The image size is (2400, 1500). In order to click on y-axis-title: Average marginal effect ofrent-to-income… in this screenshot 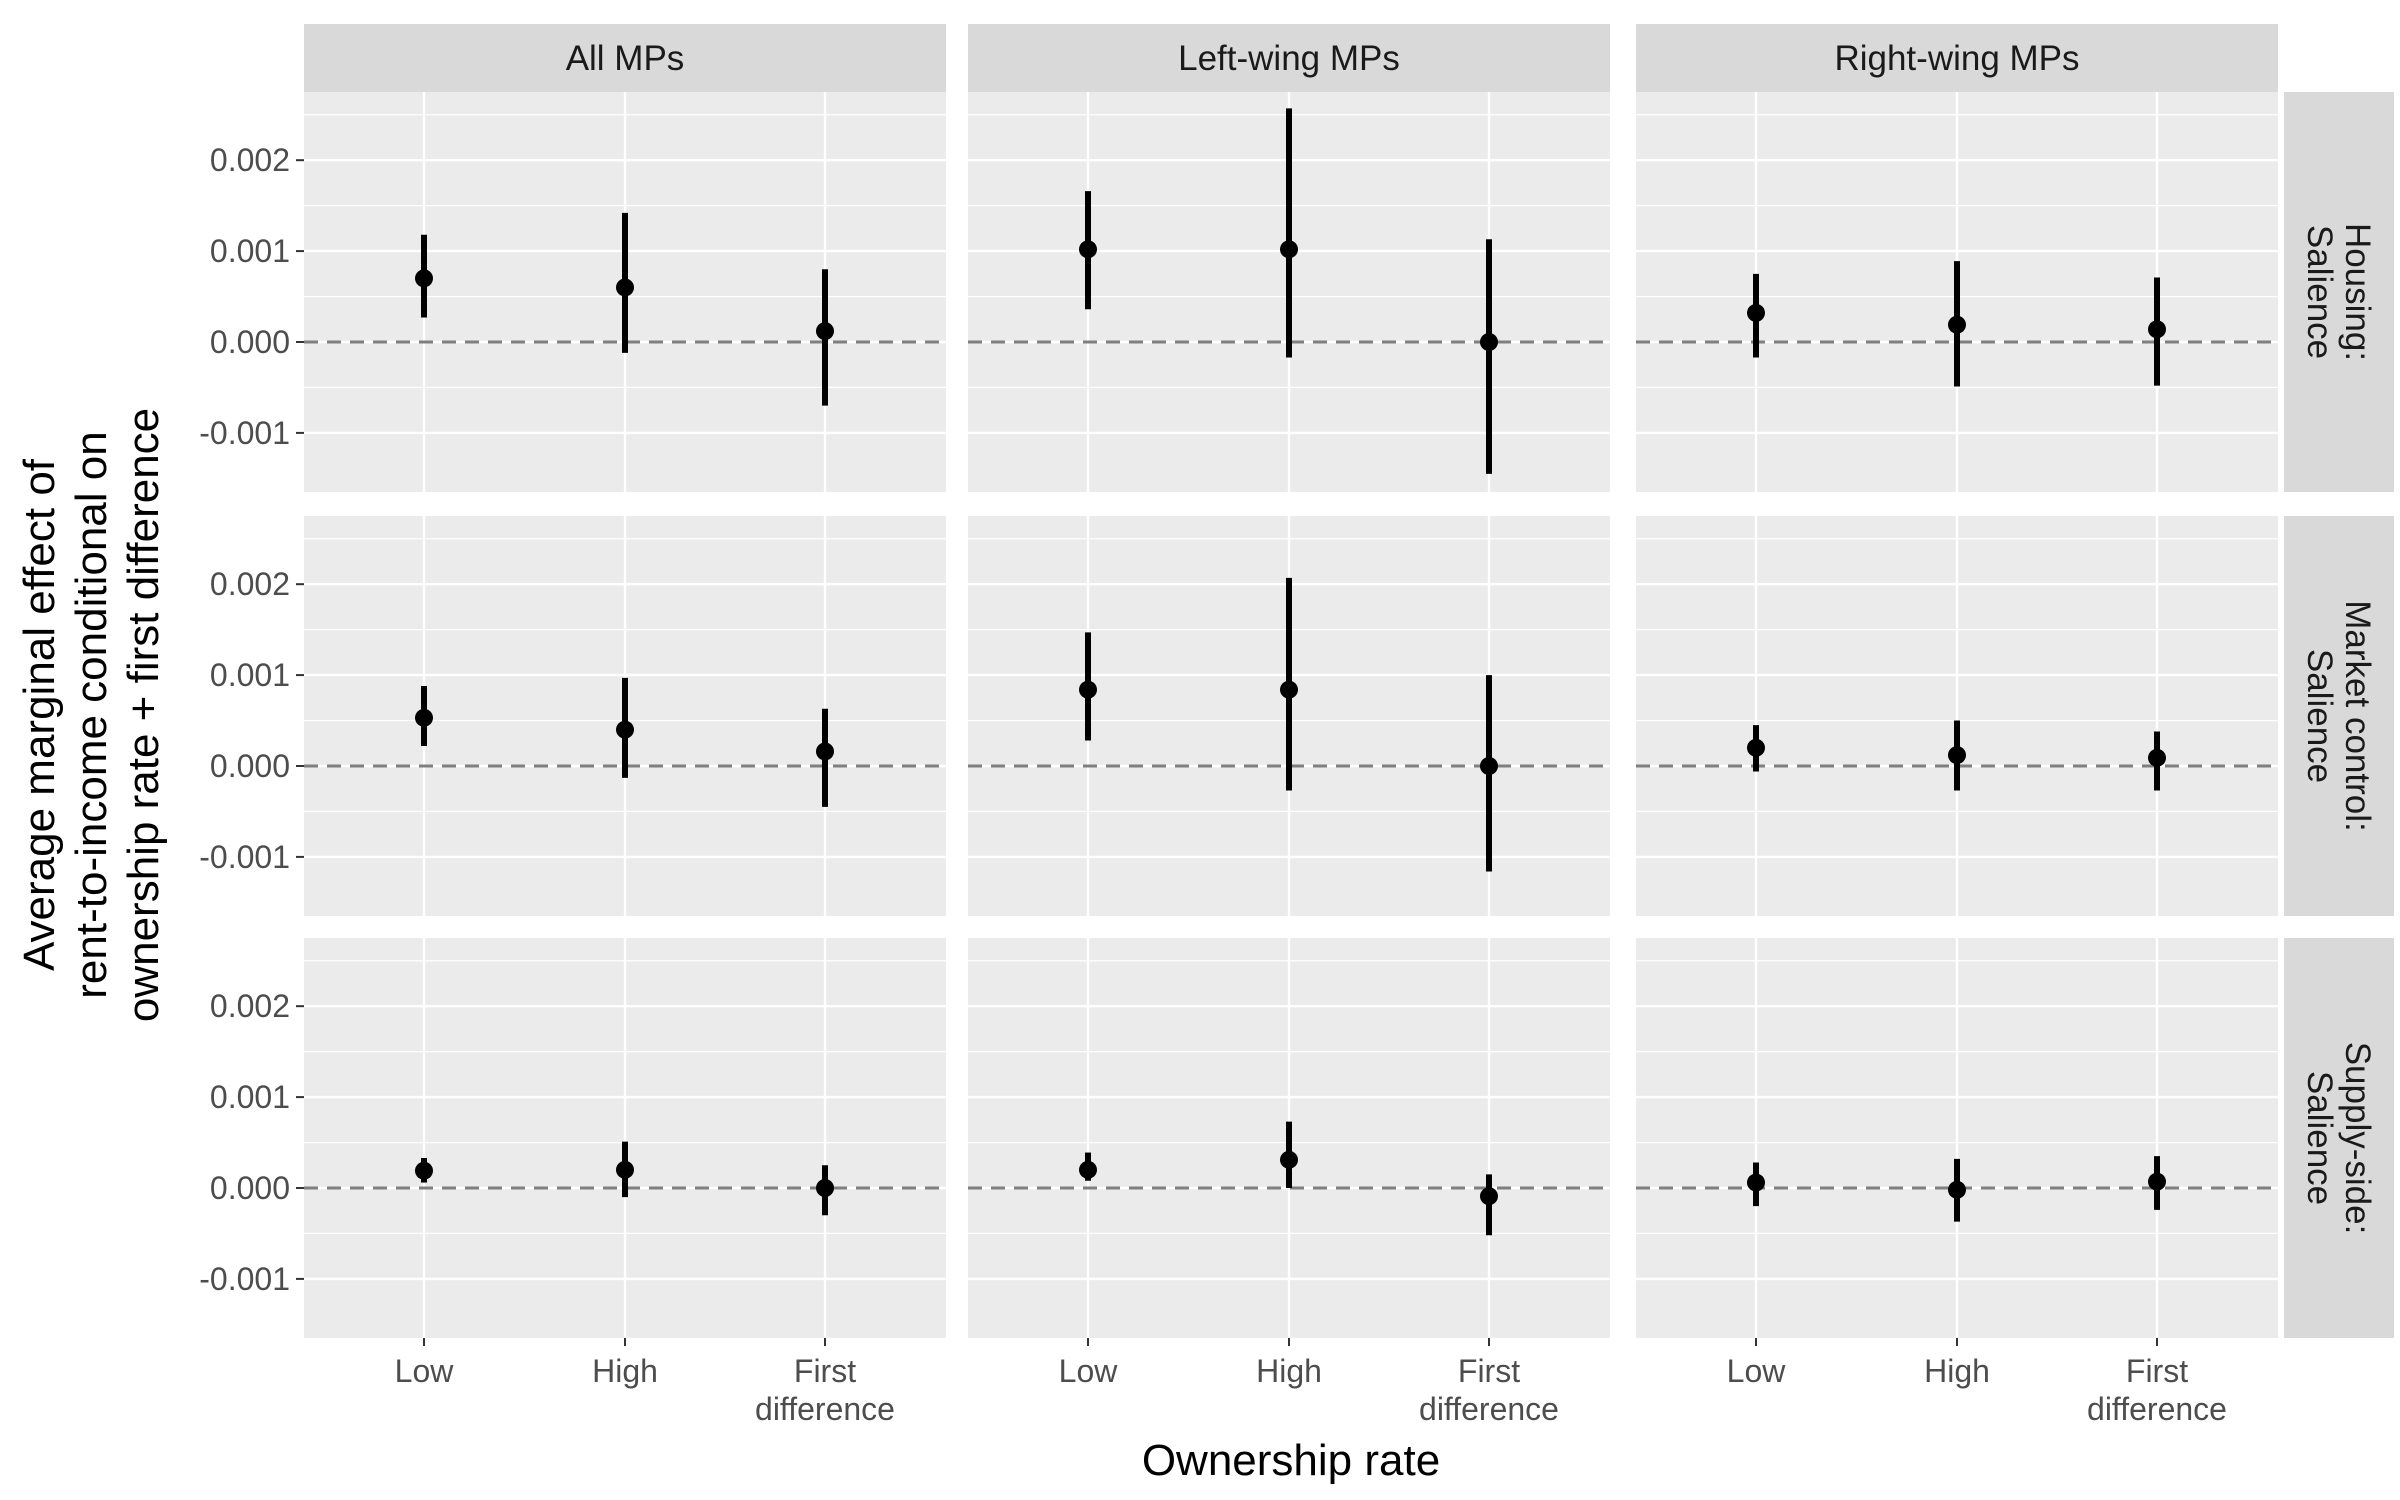, I will do `click(91, 715)`.